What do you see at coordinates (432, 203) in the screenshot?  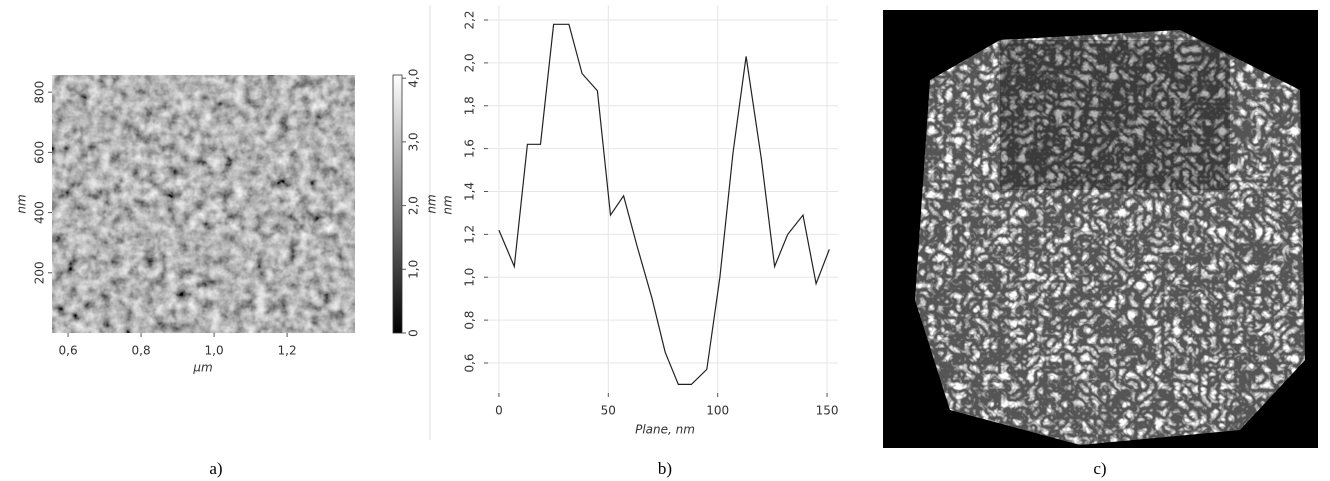 I see `colorbar-label: nm` at bounding box center [432, 203].